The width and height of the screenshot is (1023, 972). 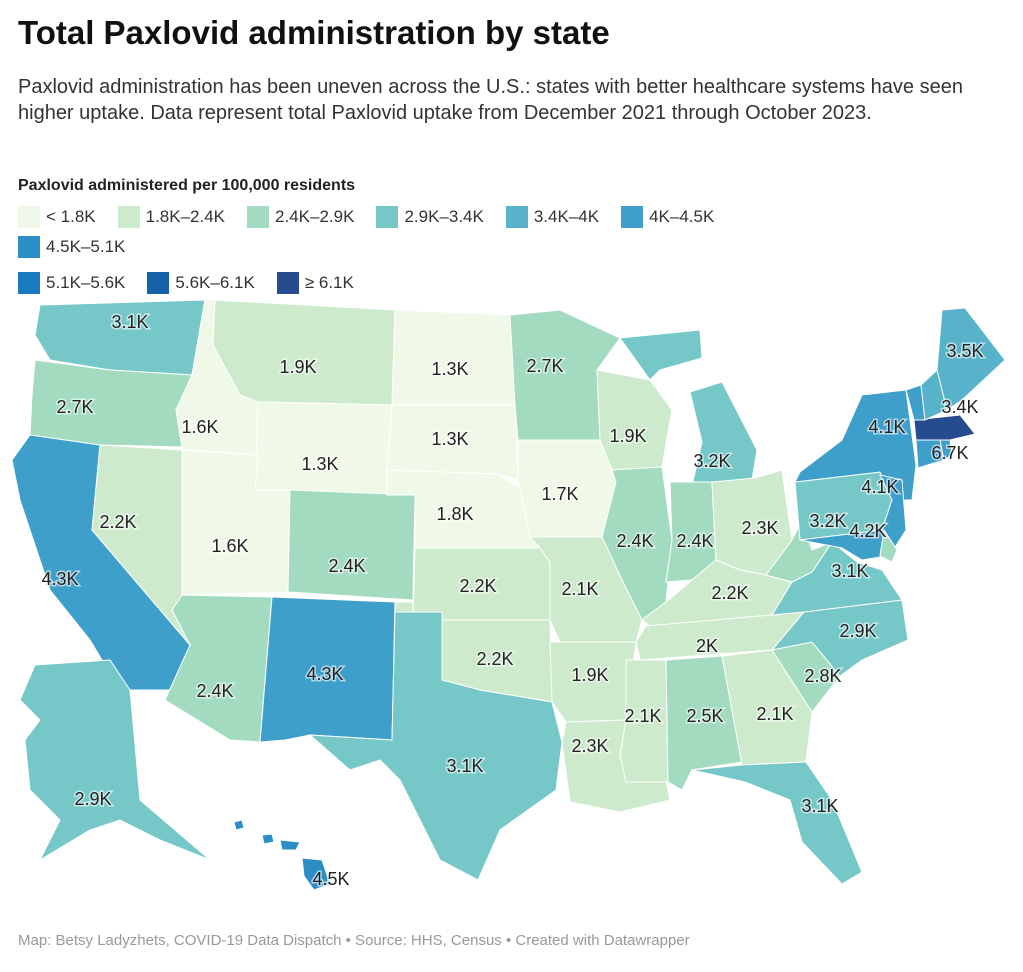 I want to click on state-value-label: 4.5K, so click(x=330, y=879).